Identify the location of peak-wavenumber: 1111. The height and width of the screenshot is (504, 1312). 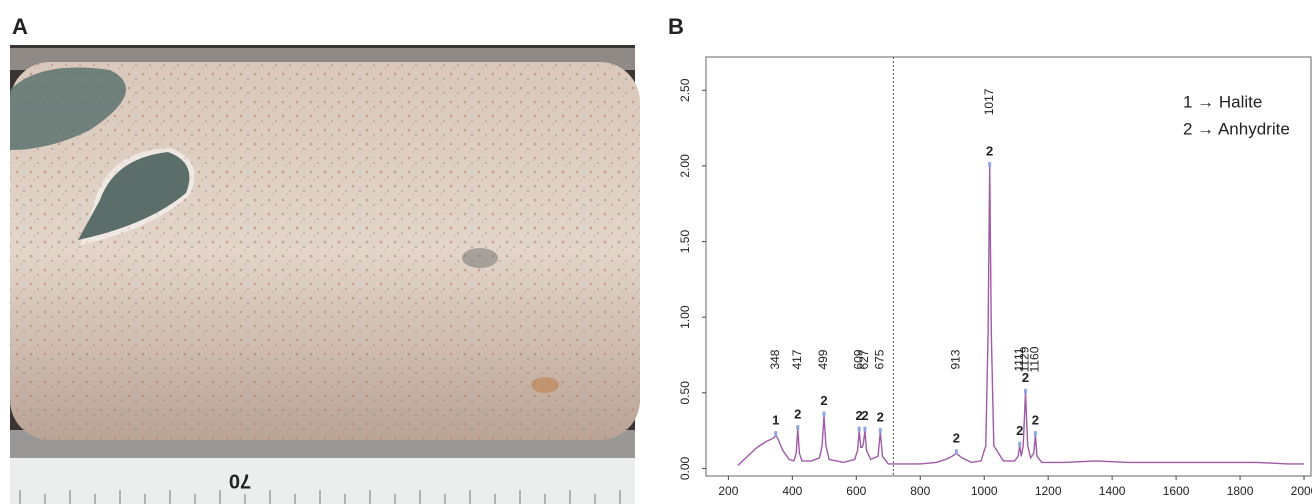
(1019, 359).